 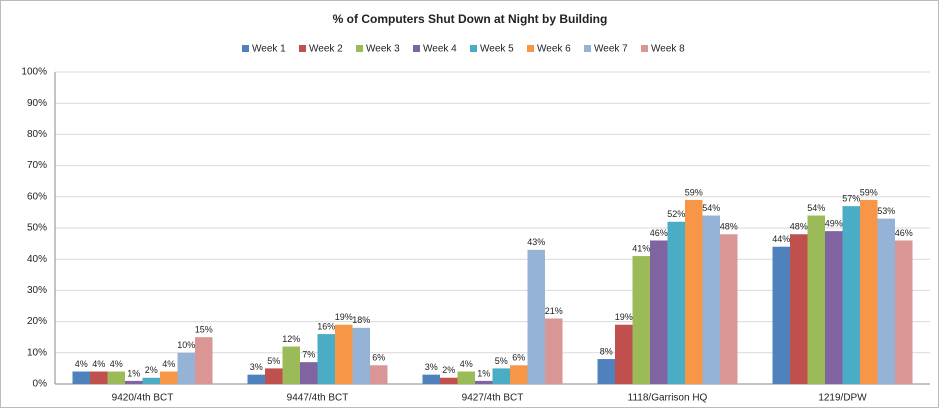 I want to click on data-label: 7%, so click(x=308, y=355).